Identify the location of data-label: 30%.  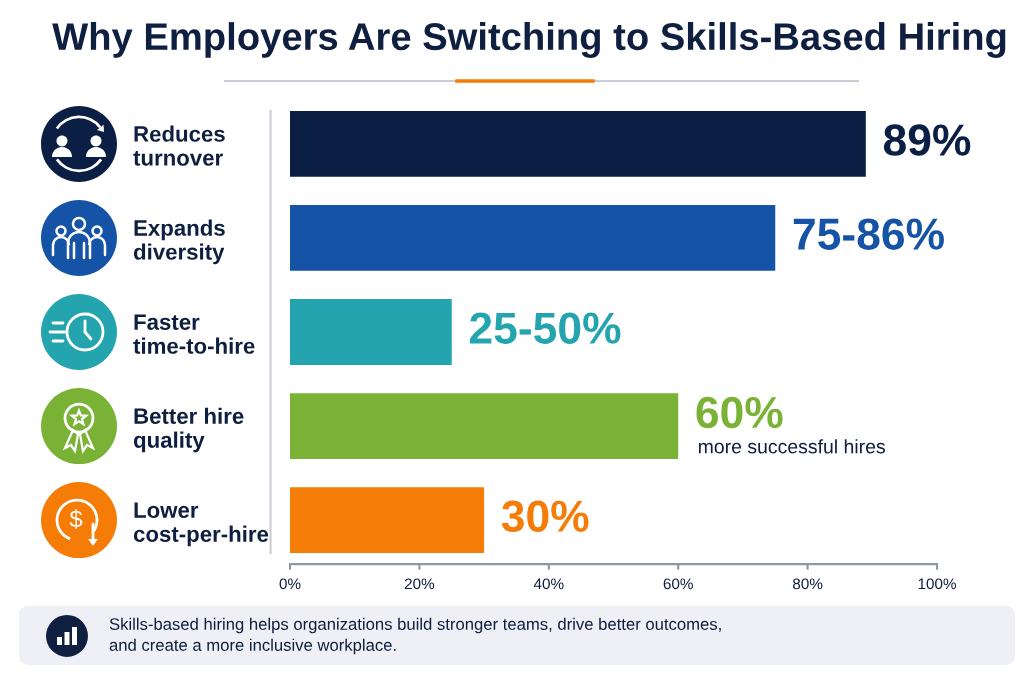
(545, 516).